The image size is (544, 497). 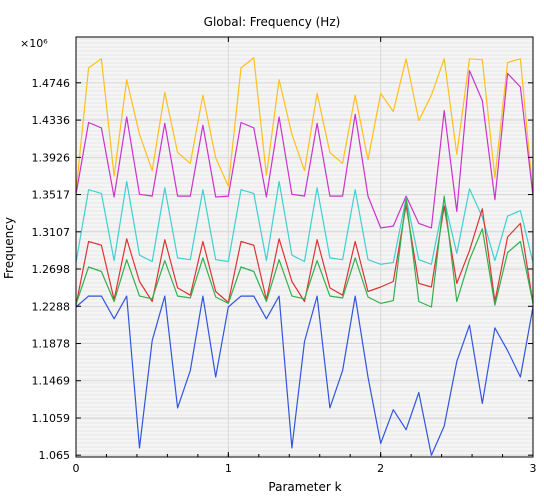 What do you see at coordinates (51, 195) in the screenshot?
I see `y-tick-label: 1.3517` at bounding box center [51, 195].